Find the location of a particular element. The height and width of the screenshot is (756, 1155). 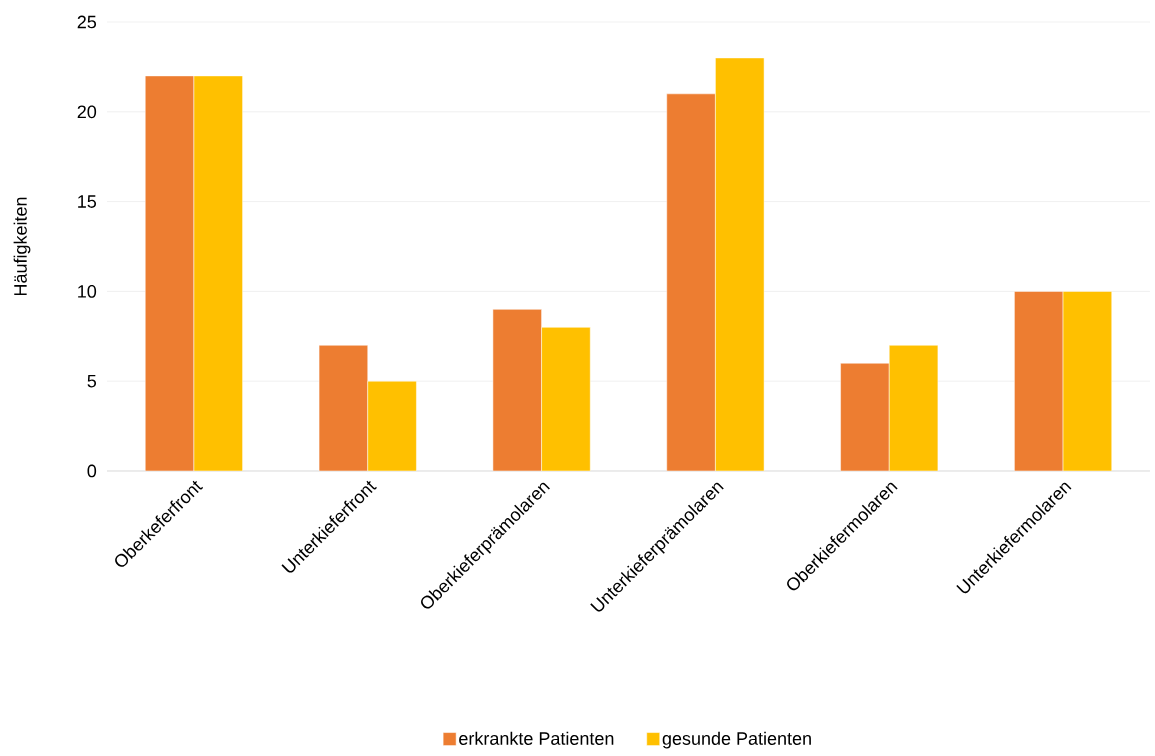

y-tick-label: 10 is located at coordinates (87, 291).